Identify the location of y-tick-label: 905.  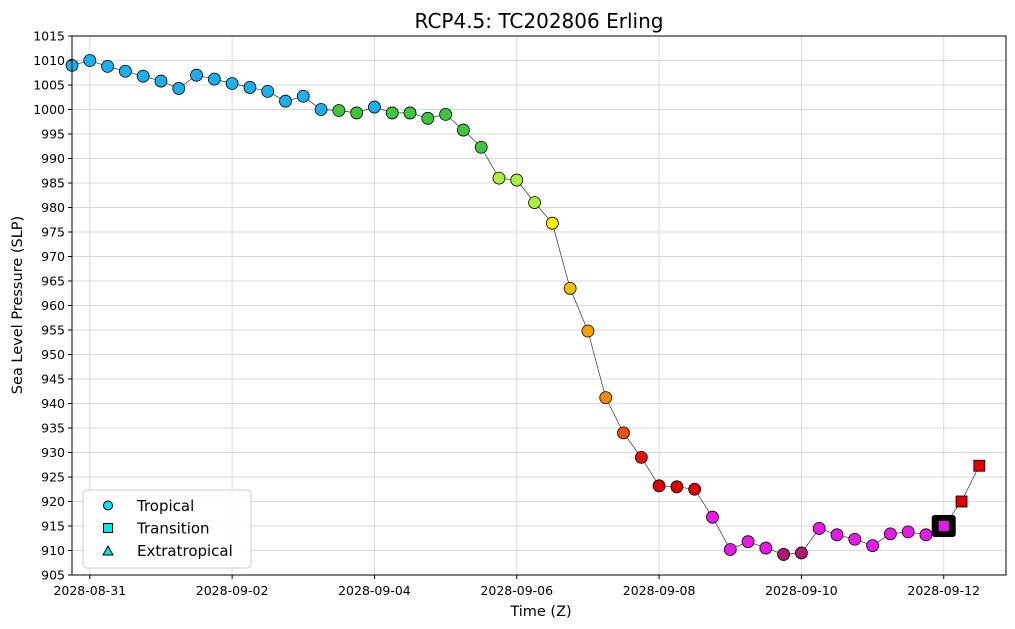
(53, 575).